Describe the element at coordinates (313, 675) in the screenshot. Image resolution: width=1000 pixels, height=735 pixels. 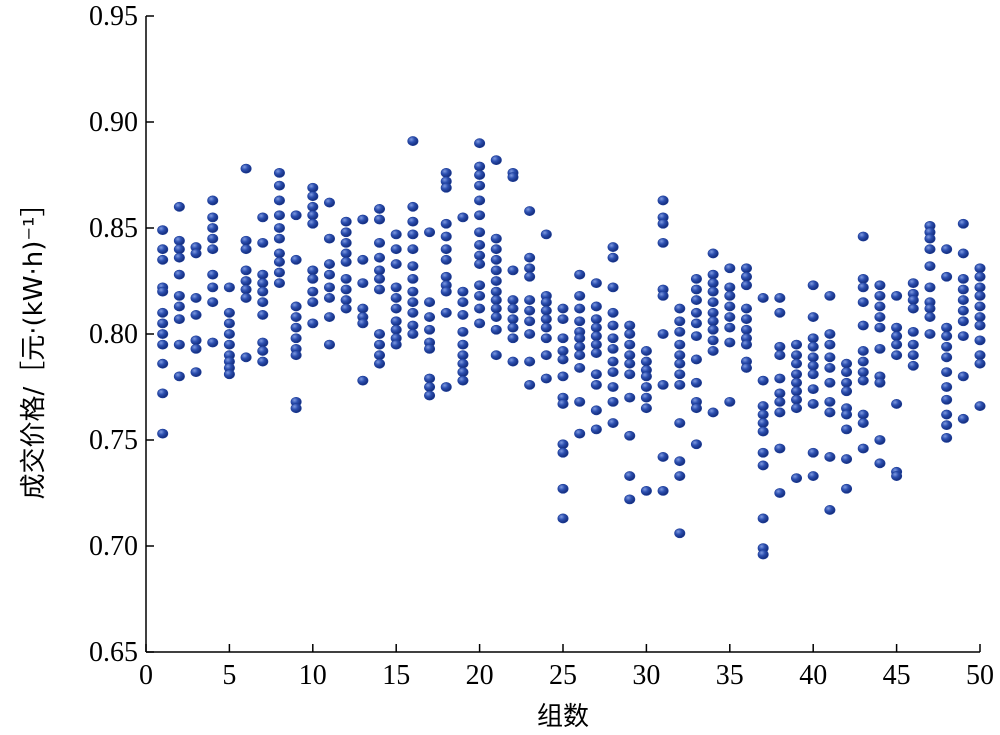
I see `x-tick-label: 10` at that location.